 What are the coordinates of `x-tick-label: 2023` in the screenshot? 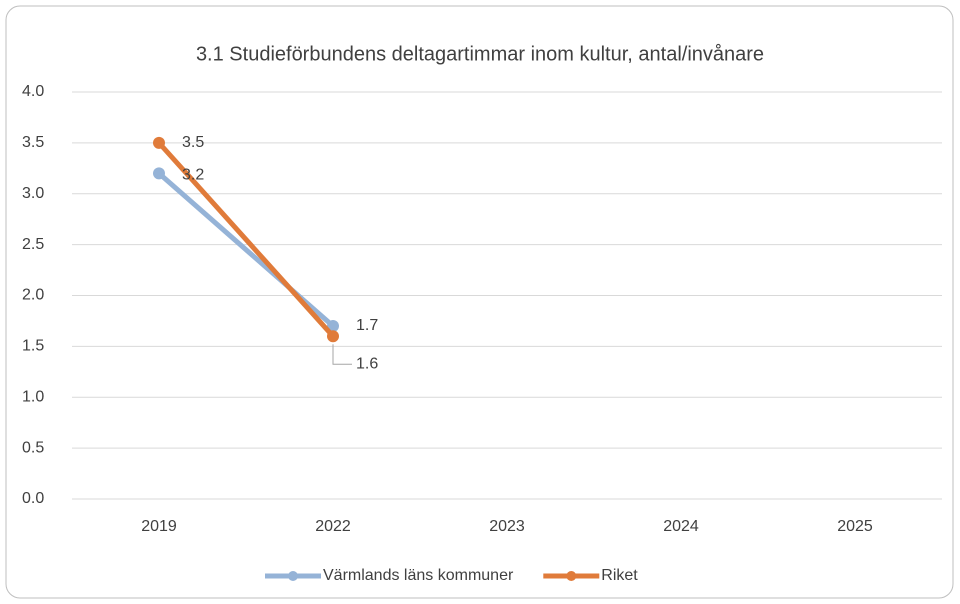 It's located at (507, 526).